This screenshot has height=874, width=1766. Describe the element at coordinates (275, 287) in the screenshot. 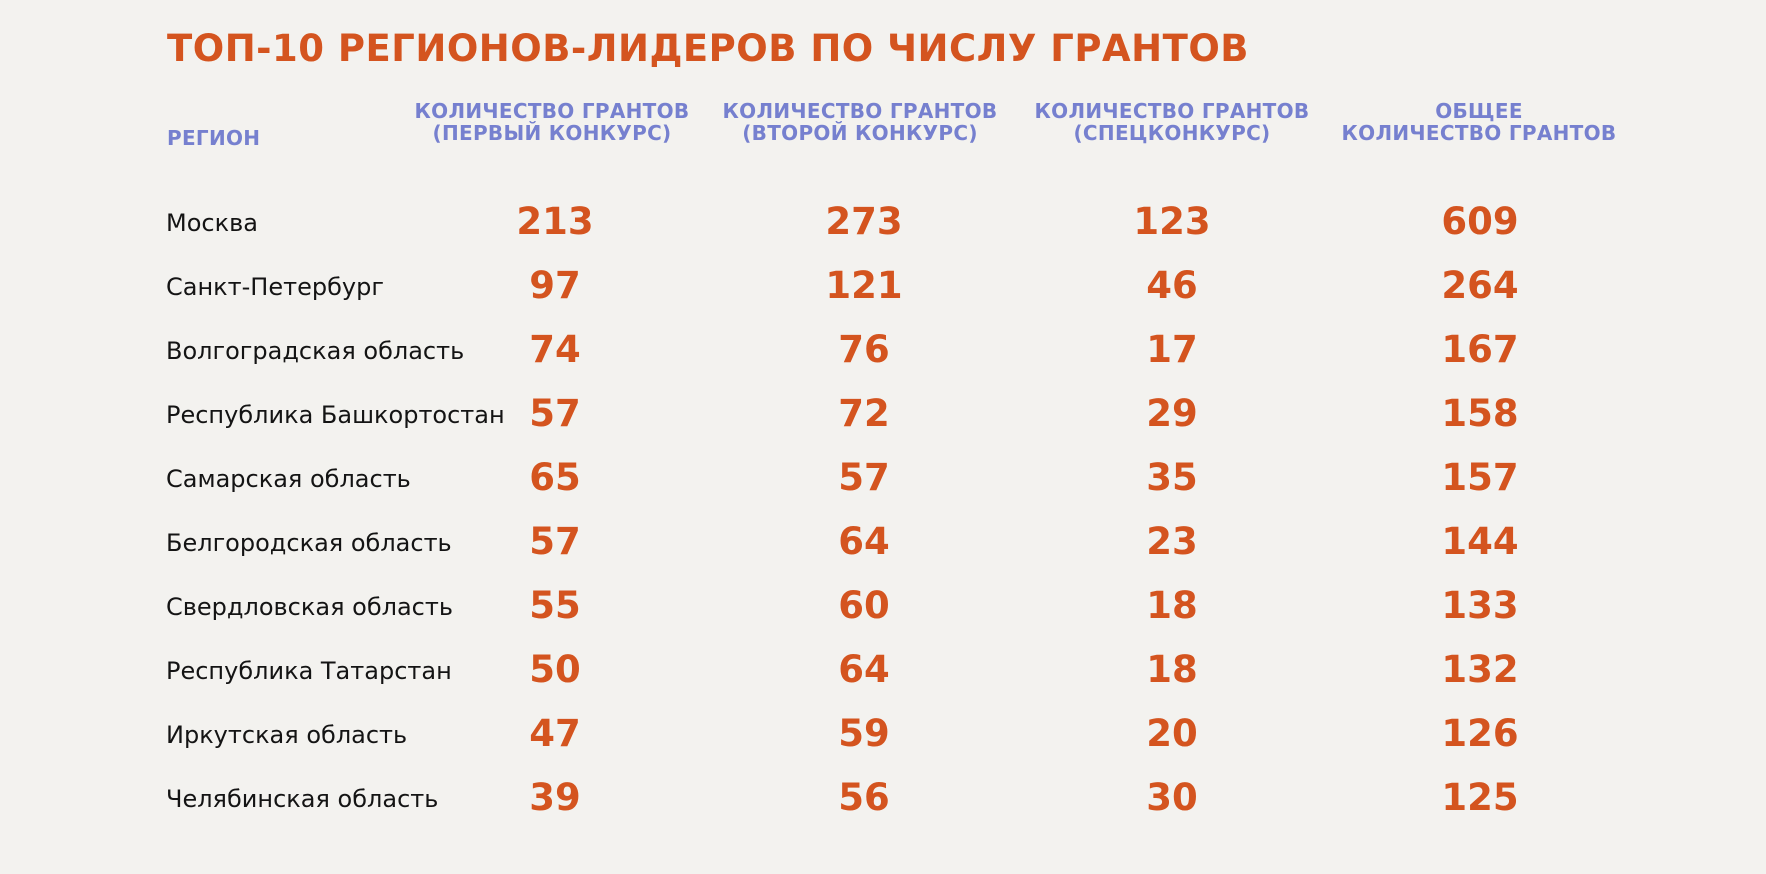

I see `region-name: Санкт-Петербург` at that location.